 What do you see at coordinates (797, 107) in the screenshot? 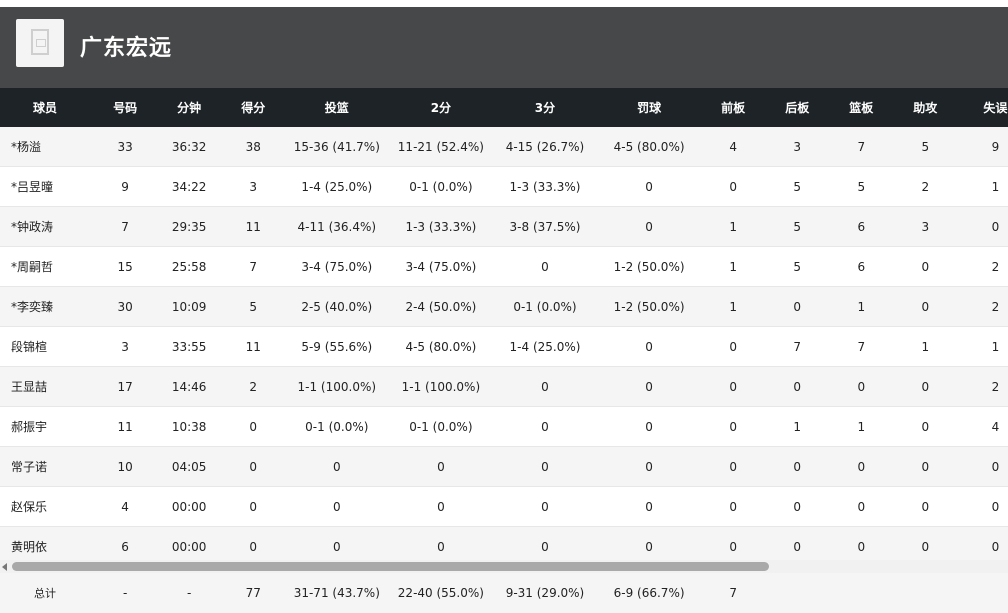
I see `col-header-dreb: 后板` at bounding box center [797, 107].